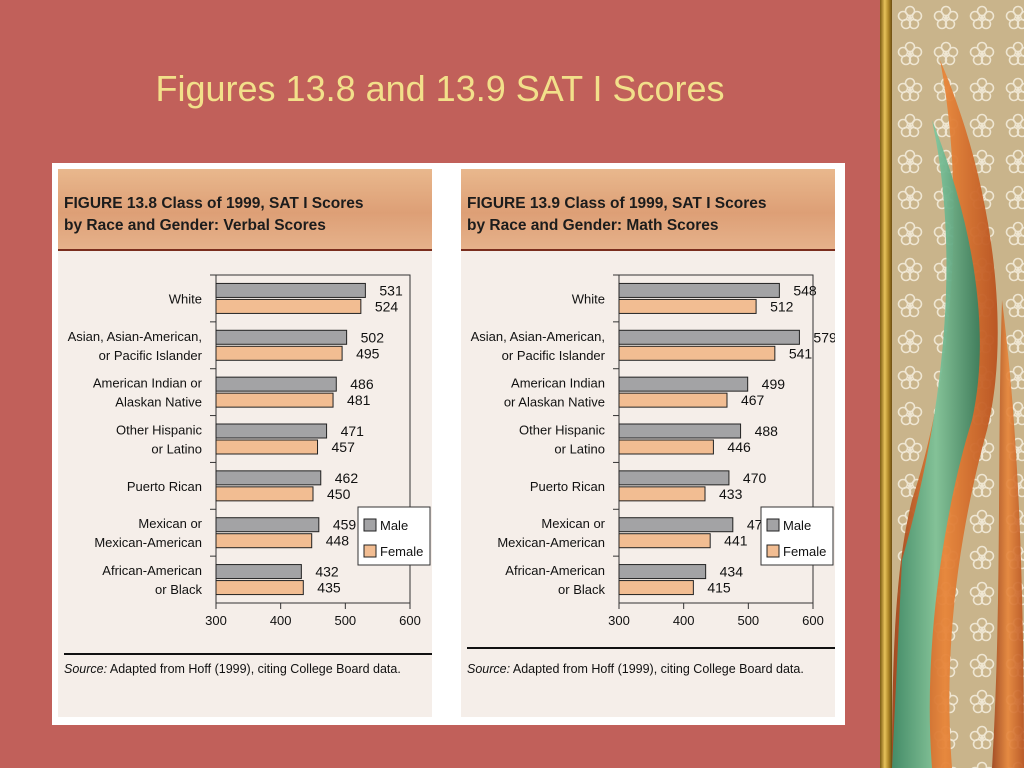 This screenshot has height=768, width=1024. I want to click on plot-frame, so click(716, 439).